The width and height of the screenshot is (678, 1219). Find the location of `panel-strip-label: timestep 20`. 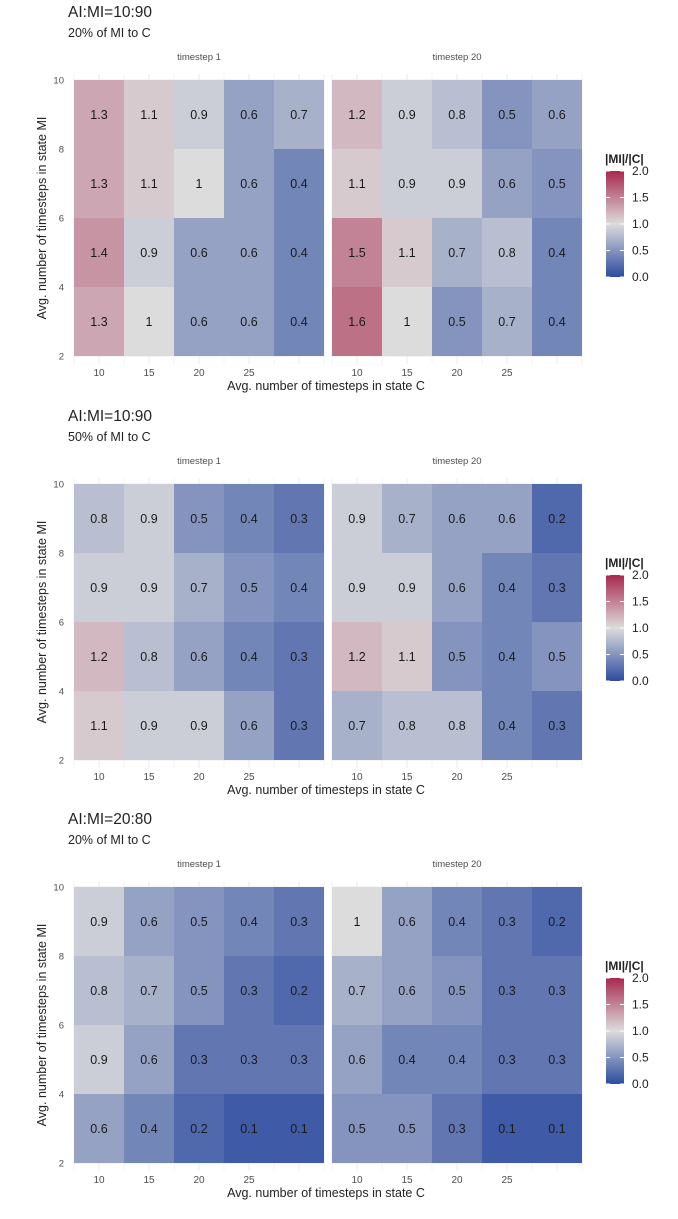

panel-strip-label: timestep 20 is located at coordinates (456, 461).